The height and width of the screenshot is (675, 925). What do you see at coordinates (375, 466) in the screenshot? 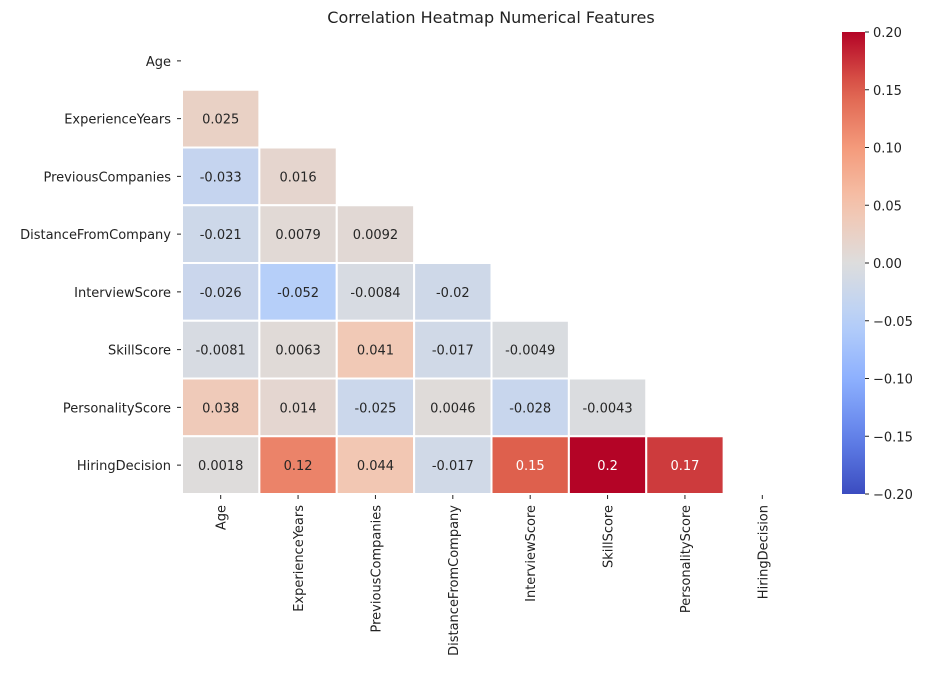
I see `cell-value-label: 0.044` at bounding box center [375, 466].